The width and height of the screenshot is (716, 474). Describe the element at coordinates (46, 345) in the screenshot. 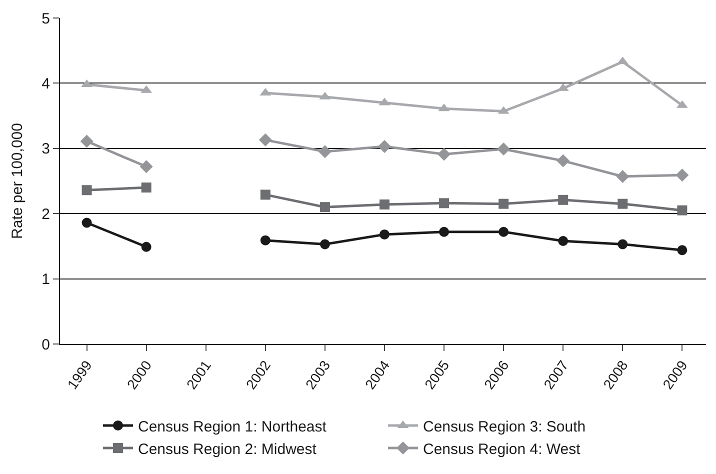

I see `y-tick-label: 0` at that location.